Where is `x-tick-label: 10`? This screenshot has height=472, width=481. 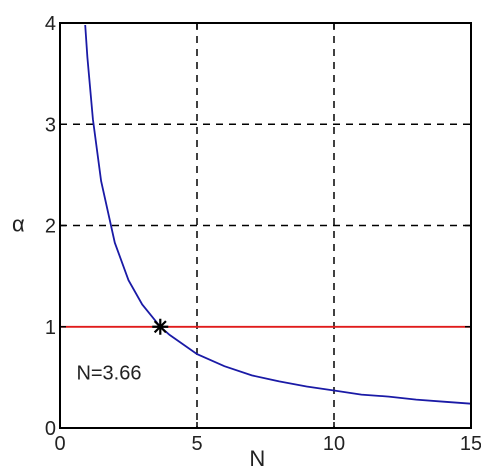 x-tick-label: 10 is located at coordinates (334, 444).